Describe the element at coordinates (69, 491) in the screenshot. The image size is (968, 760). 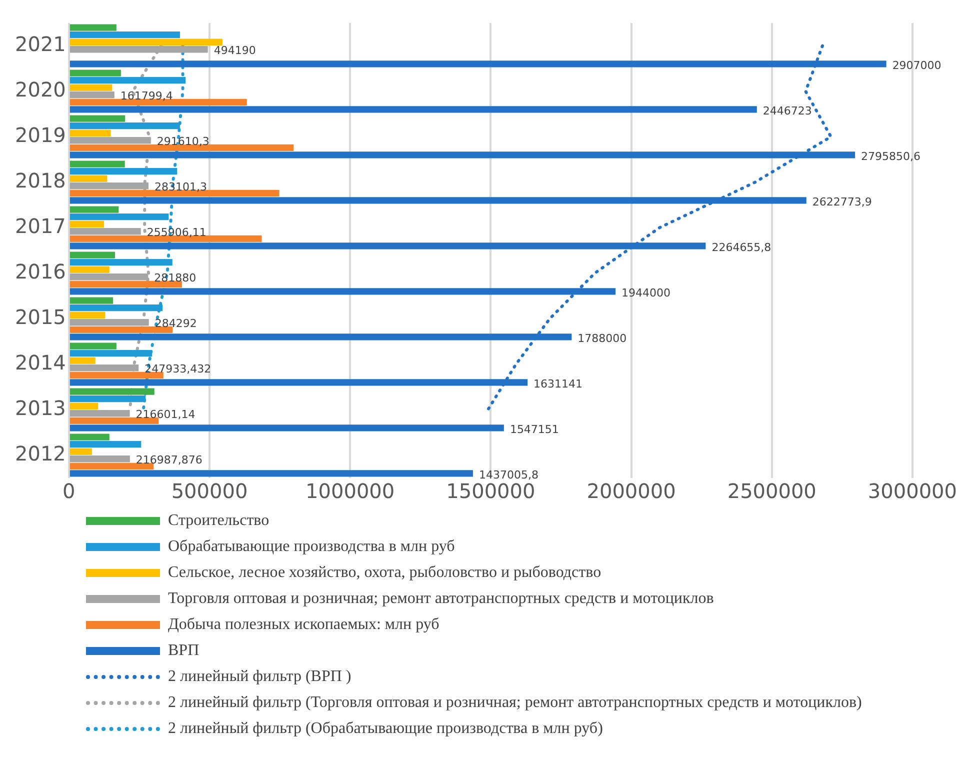
I see `x-tick-label: 0` at that location.